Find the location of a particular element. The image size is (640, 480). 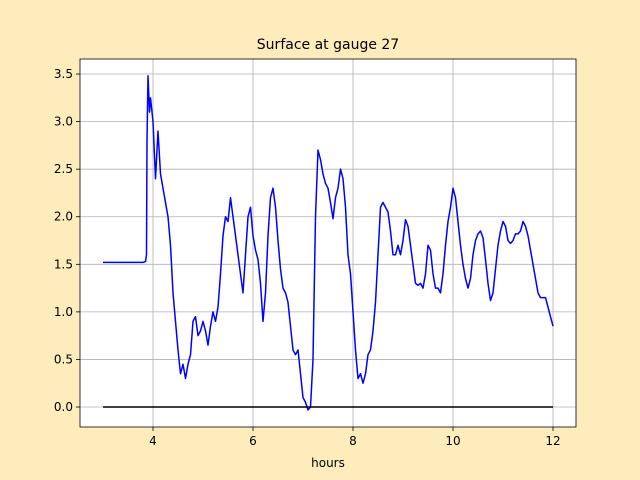

y-tick-label: 2.5 is located at coordinates (63, 169).